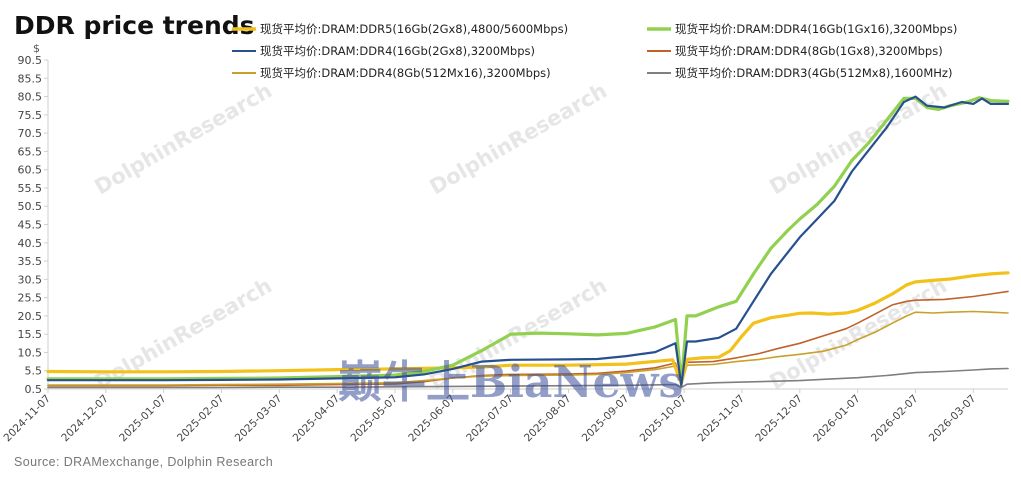 This screenshot has height=480, width=1021. Describe the element at coordinates (30, 78) in the screenshot. I see `y-tick-label: 85.5` at that location.